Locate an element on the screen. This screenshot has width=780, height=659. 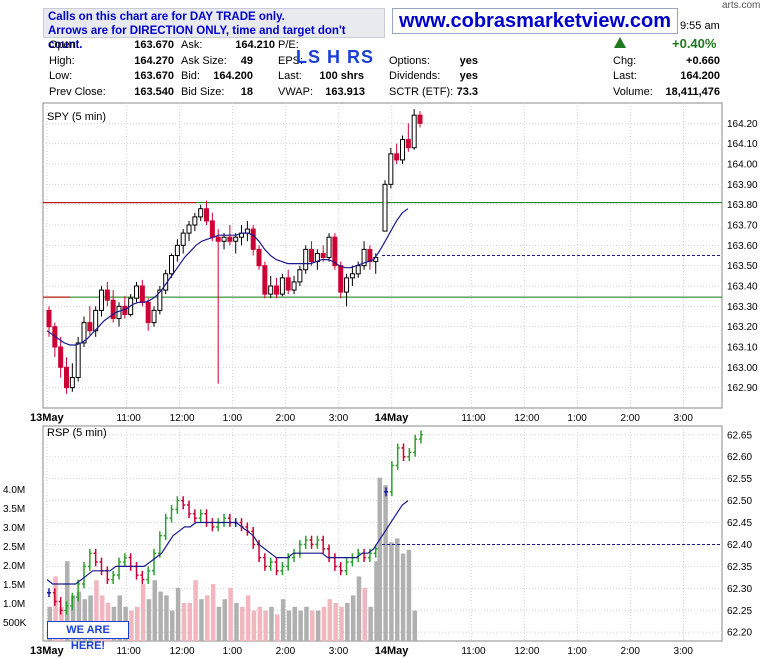
volume-tick-label: 4.0M is located at coordinates (14, 490).